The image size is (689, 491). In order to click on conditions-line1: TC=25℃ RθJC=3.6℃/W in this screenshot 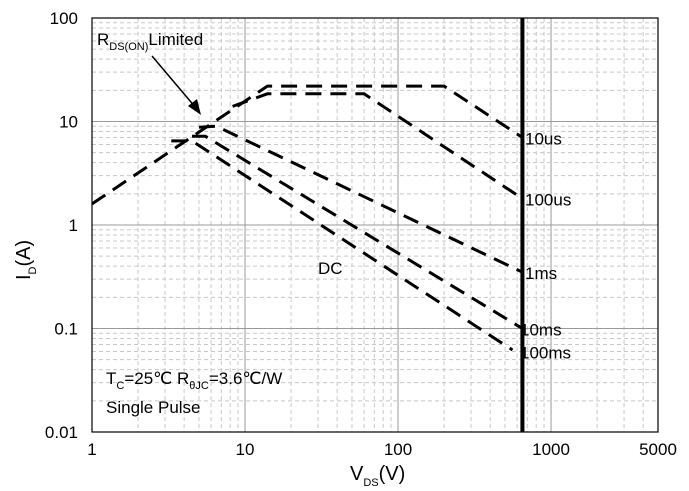, I will do `click(194, 380)`.